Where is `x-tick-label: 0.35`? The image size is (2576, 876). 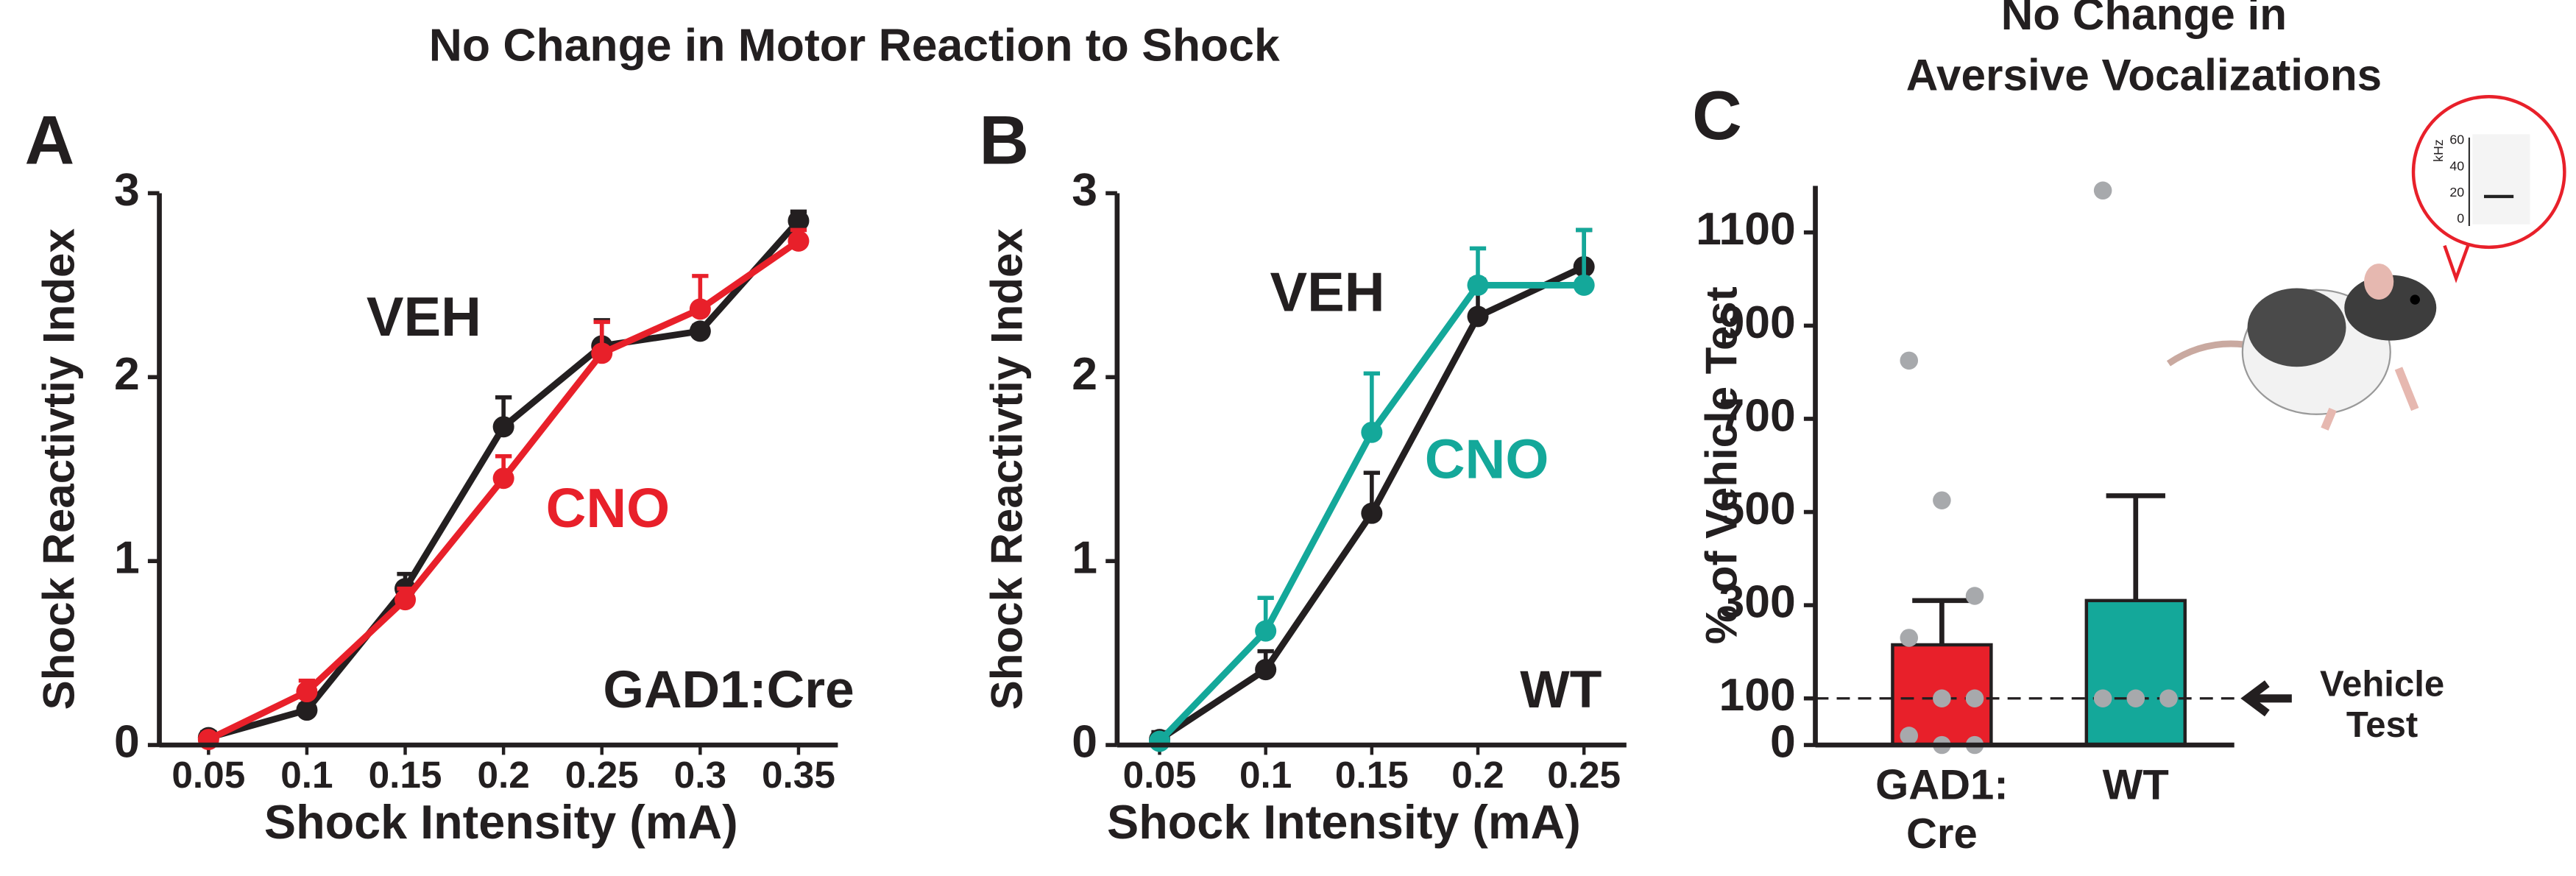
x-tick-label: 0.35 is located at coordinates (798, 775).